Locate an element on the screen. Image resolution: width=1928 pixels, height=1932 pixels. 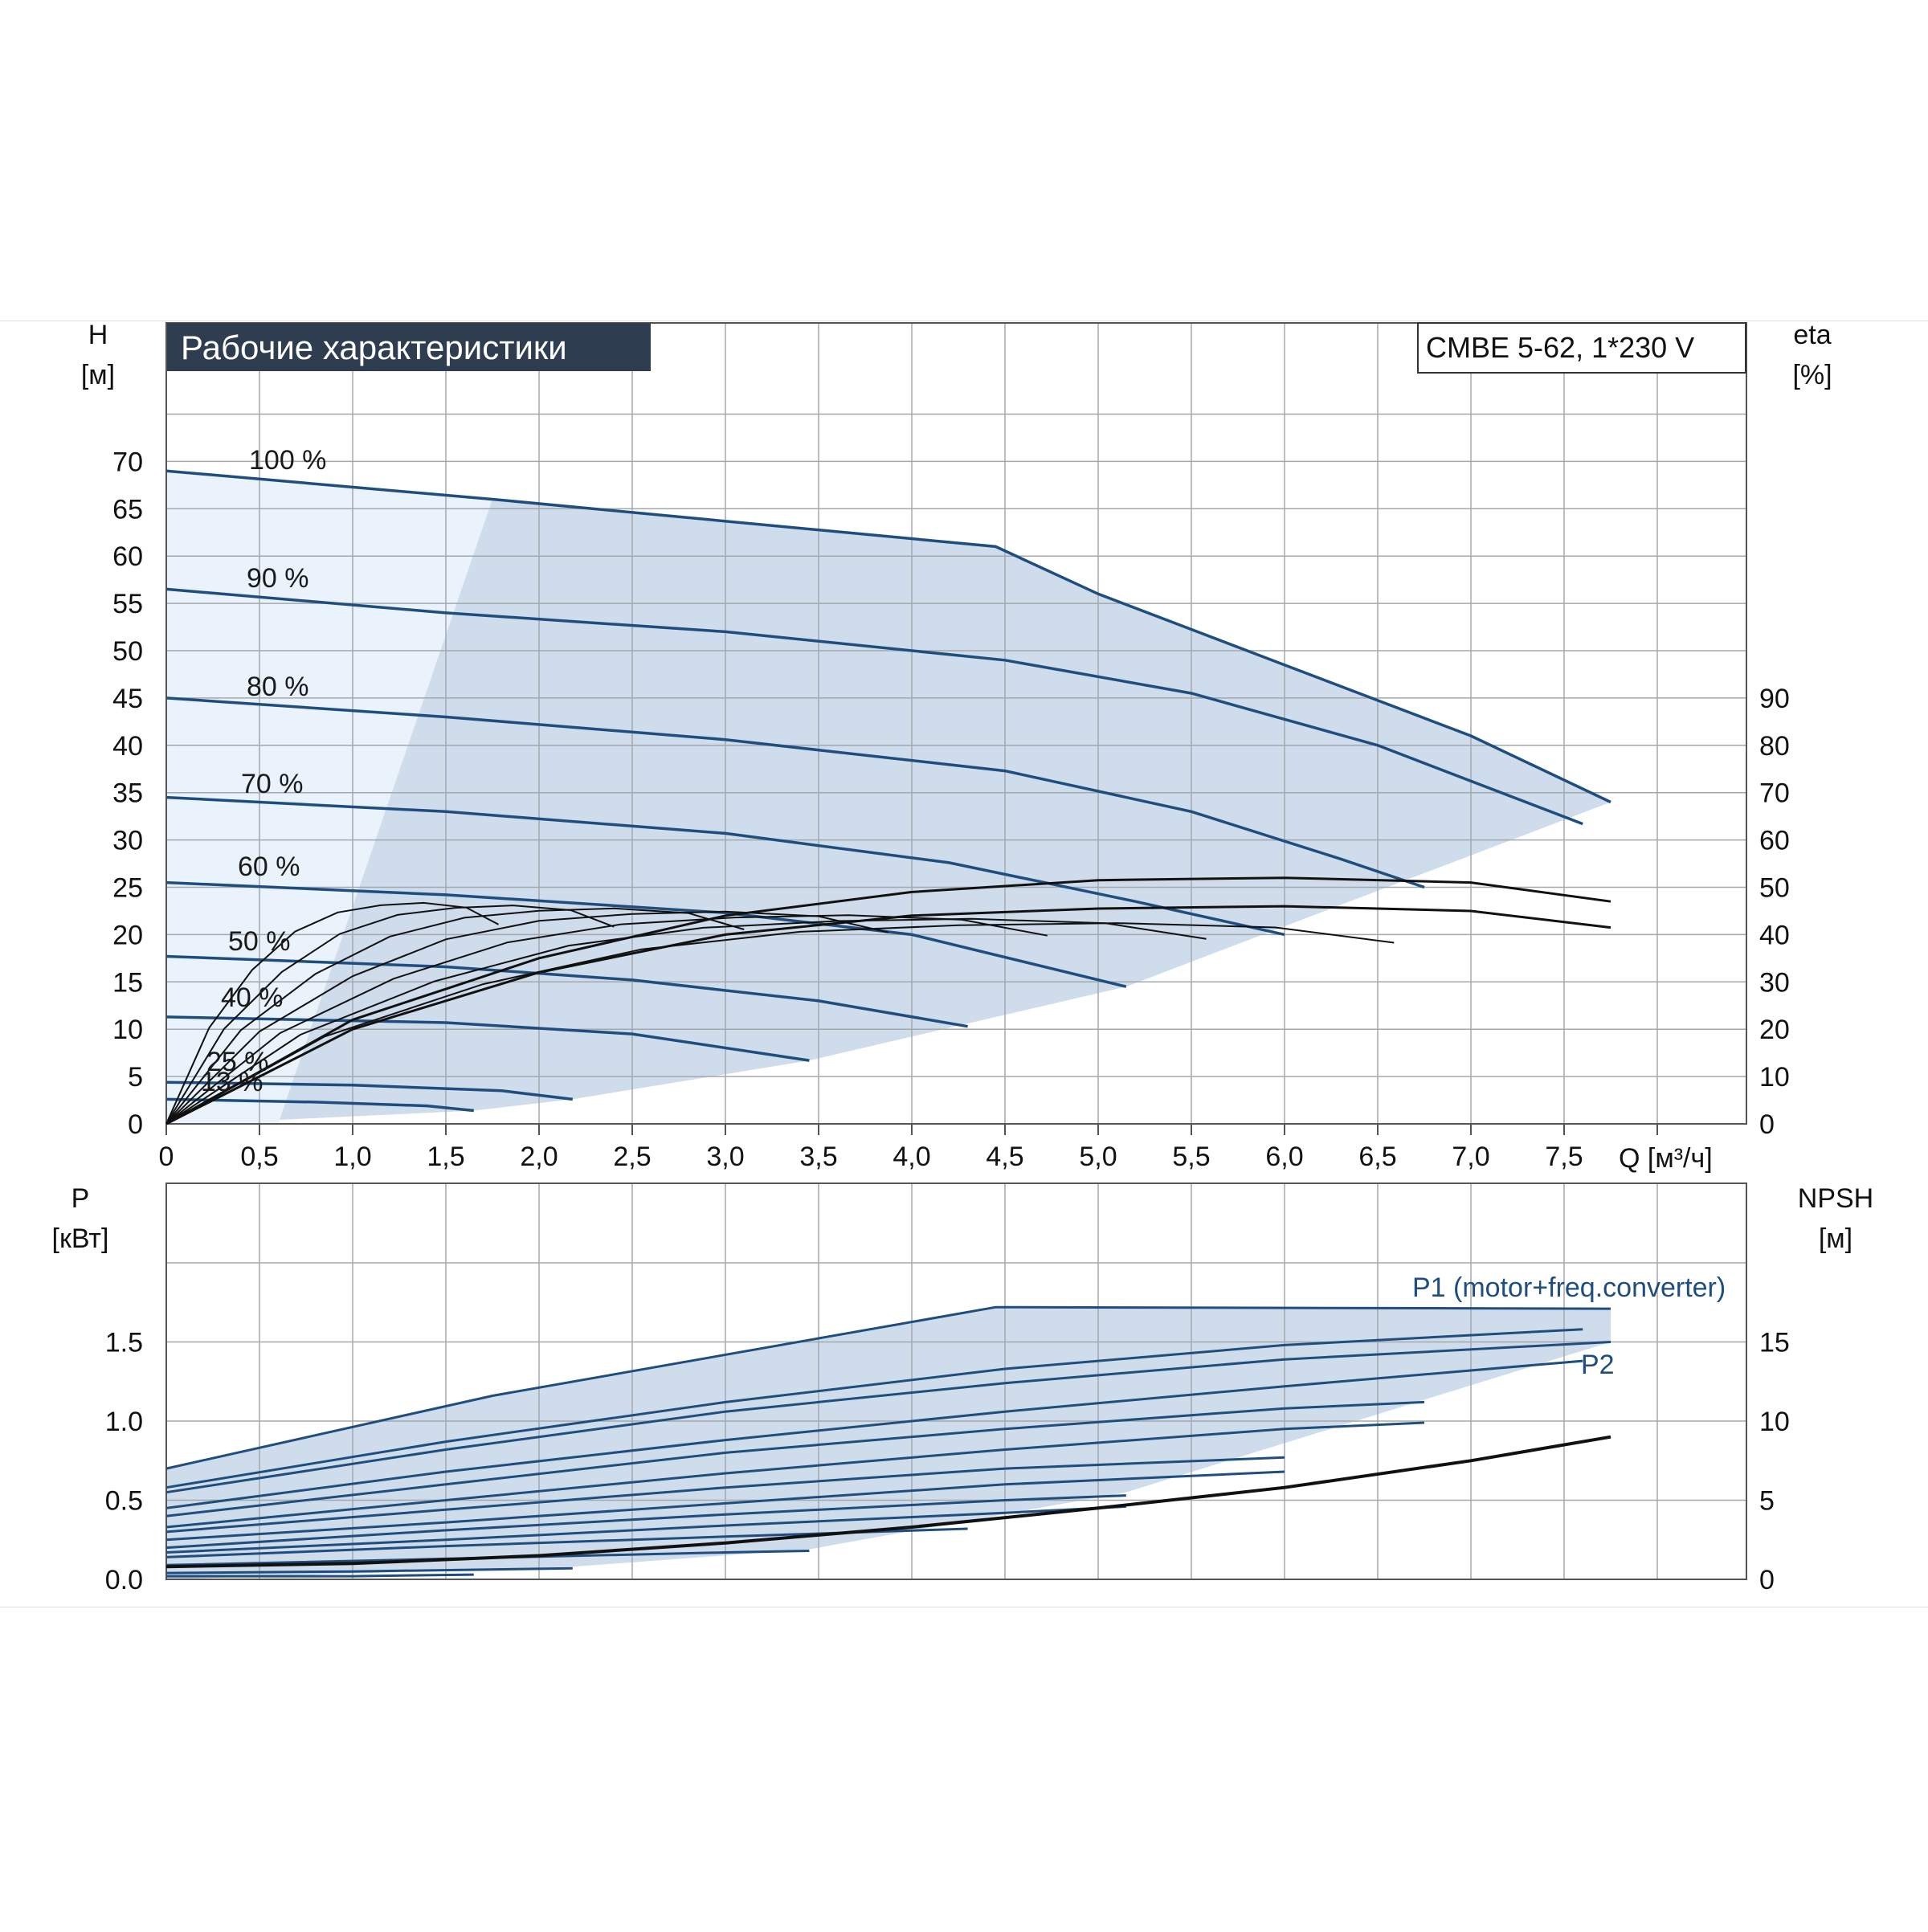
h-tick-label: 15 is located at coordinates (128, 982).